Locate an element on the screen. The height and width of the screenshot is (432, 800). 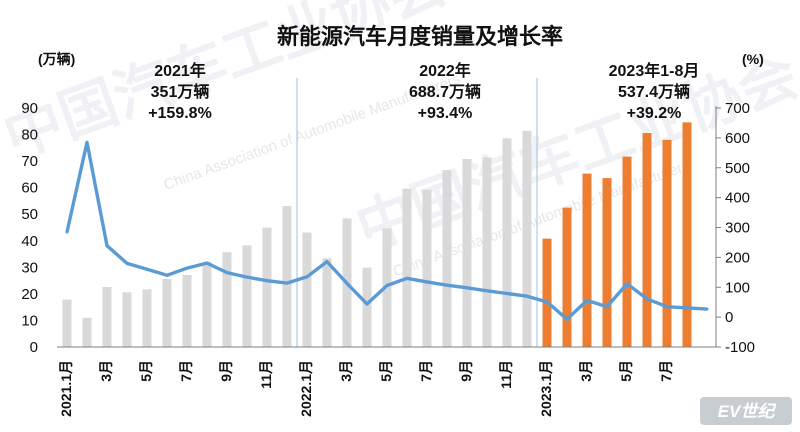
y-left-tick-20: 20 is located at coordinates (29, 294).